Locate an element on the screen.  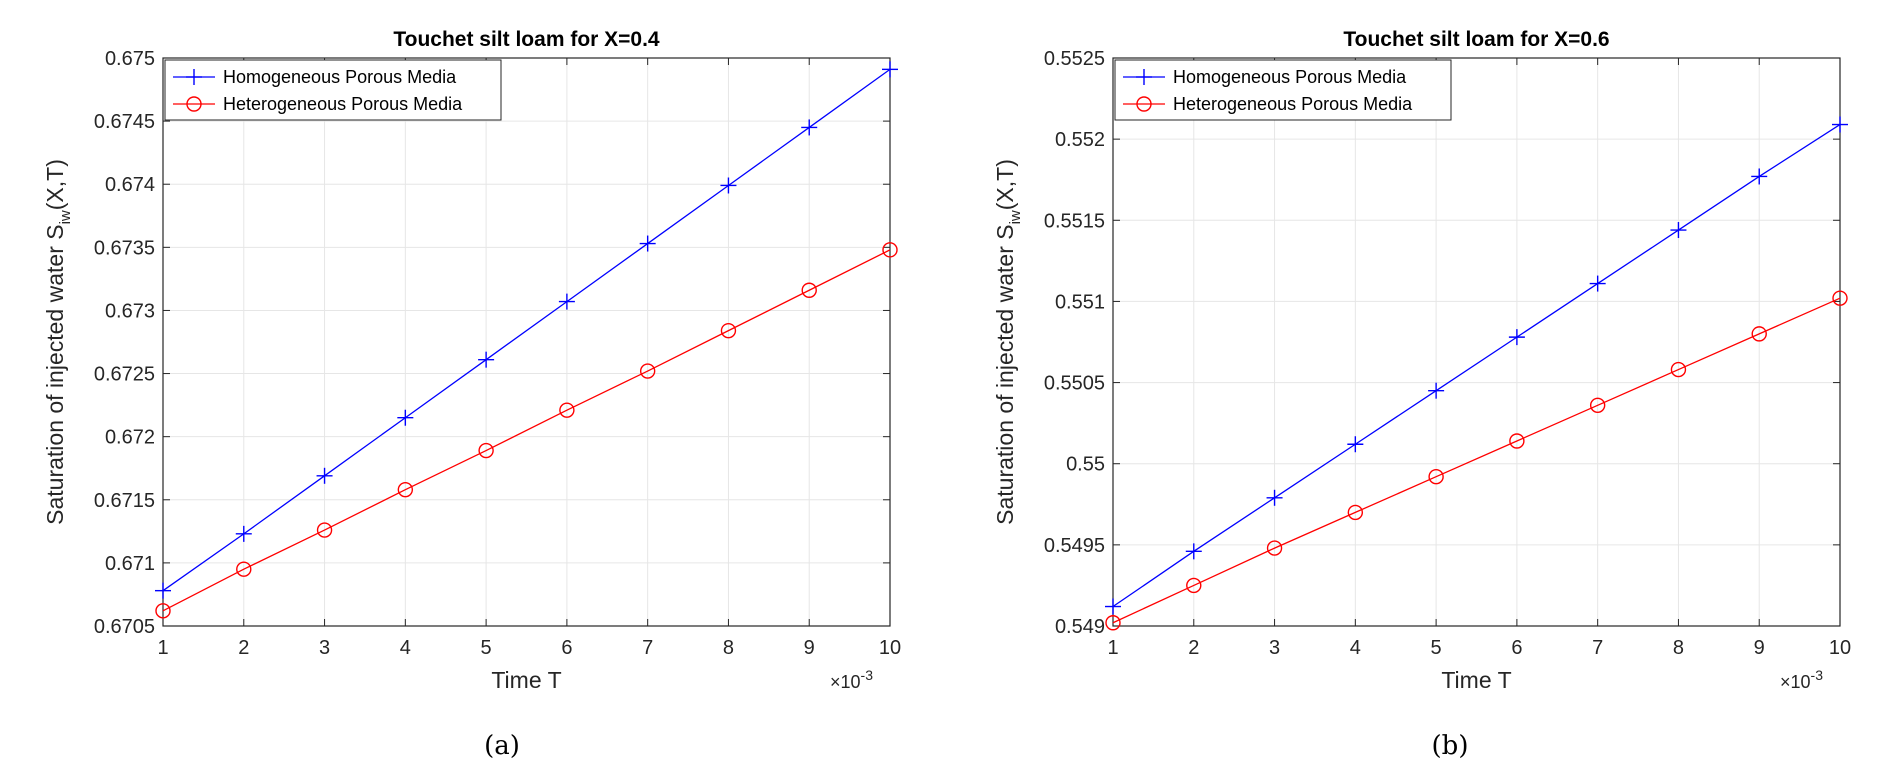
y-tick-label: 0.671 is located at coordinates (130, 564).